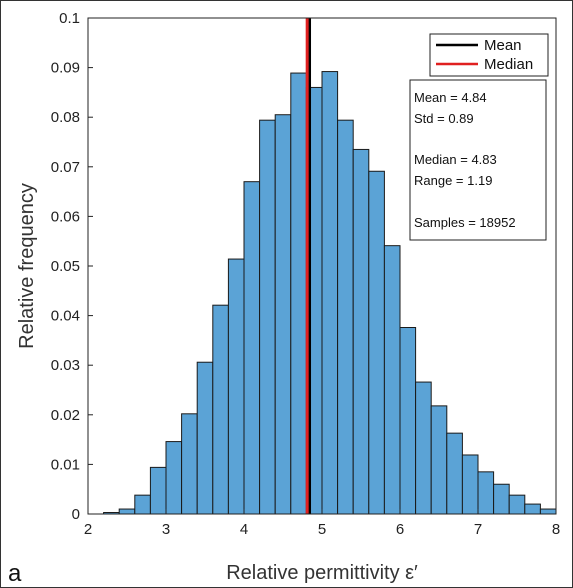 The height and width of the screenshot is (588, 573). I want to click on y-tick-label: 0.06, so click(65, 216).